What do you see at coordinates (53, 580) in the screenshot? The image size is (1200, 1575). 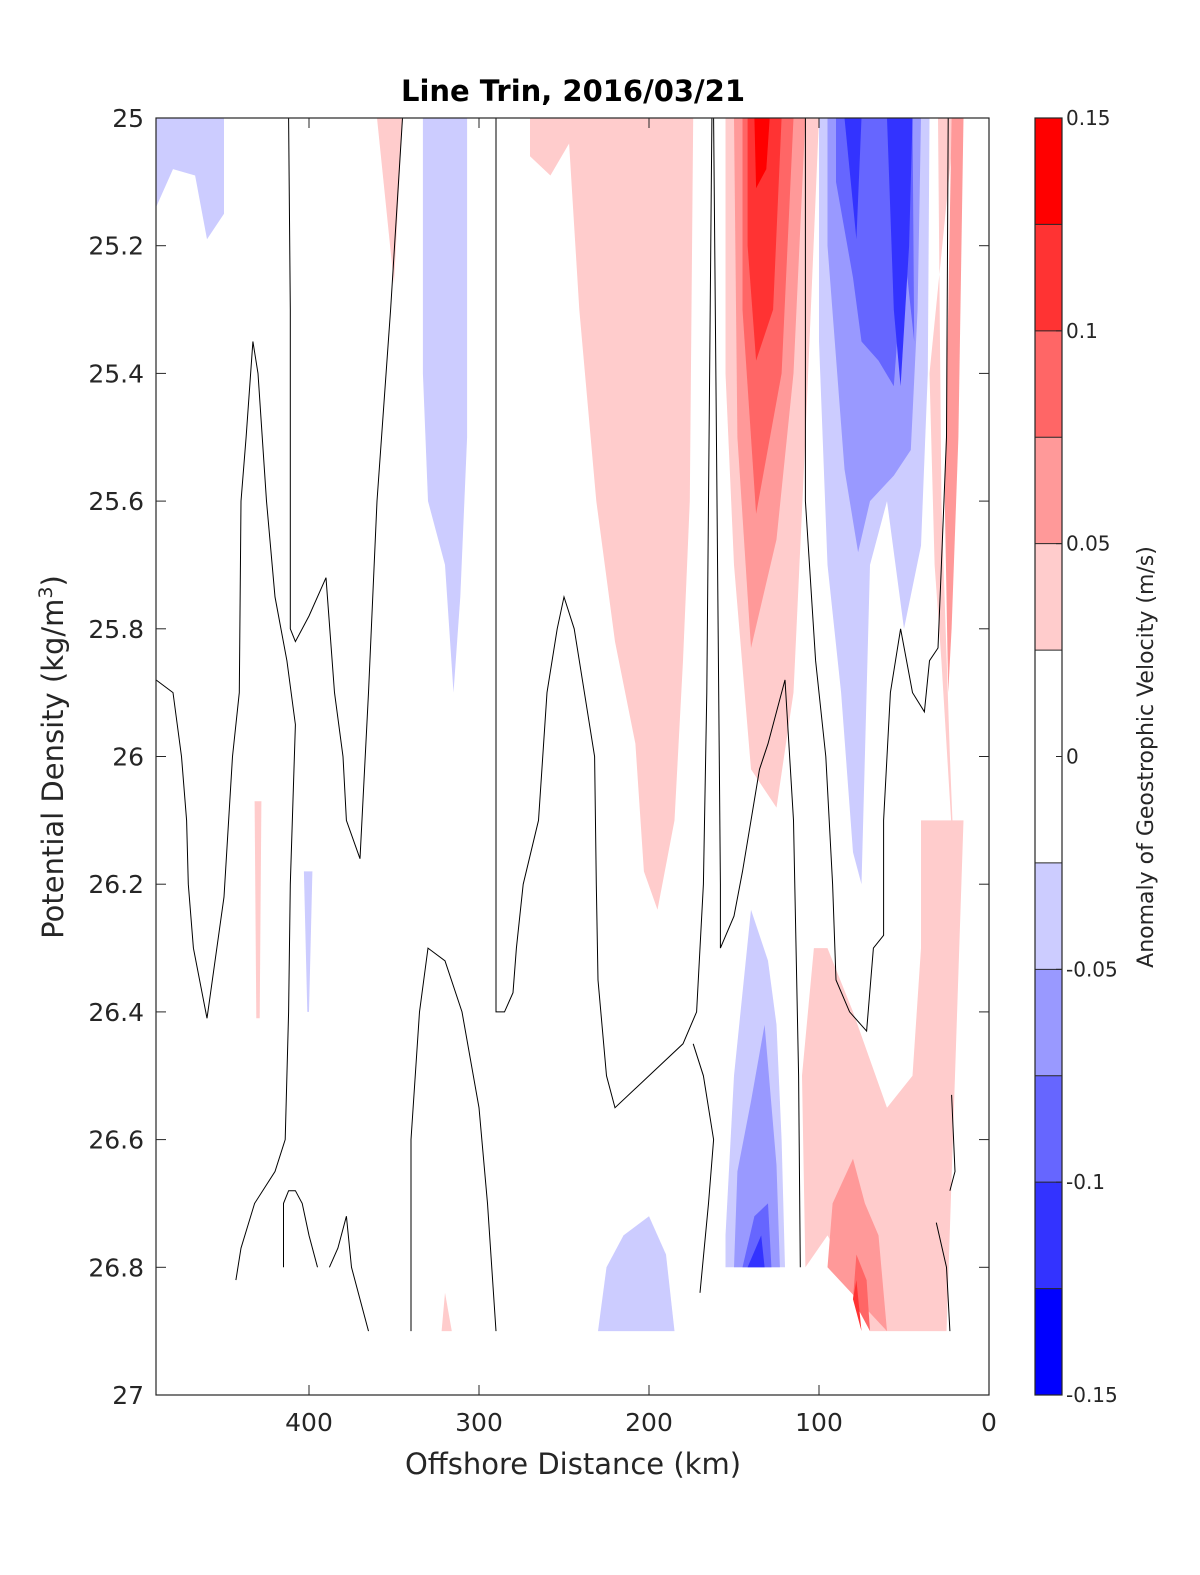 I see `y-axis-label-close: )` at bounding box center [53, 580].